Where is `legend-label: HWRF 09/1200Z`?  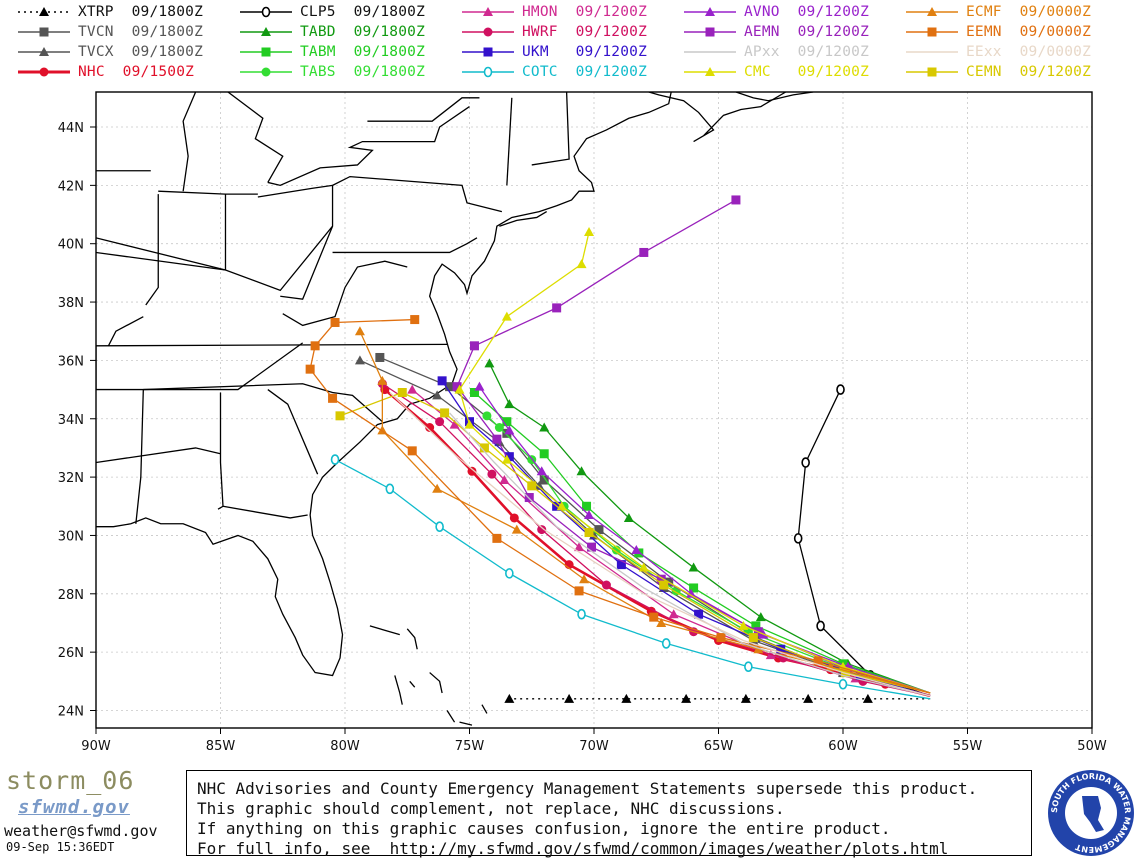
legend-label: HWRF 09/1200Z is located at coordinates (585, 32).